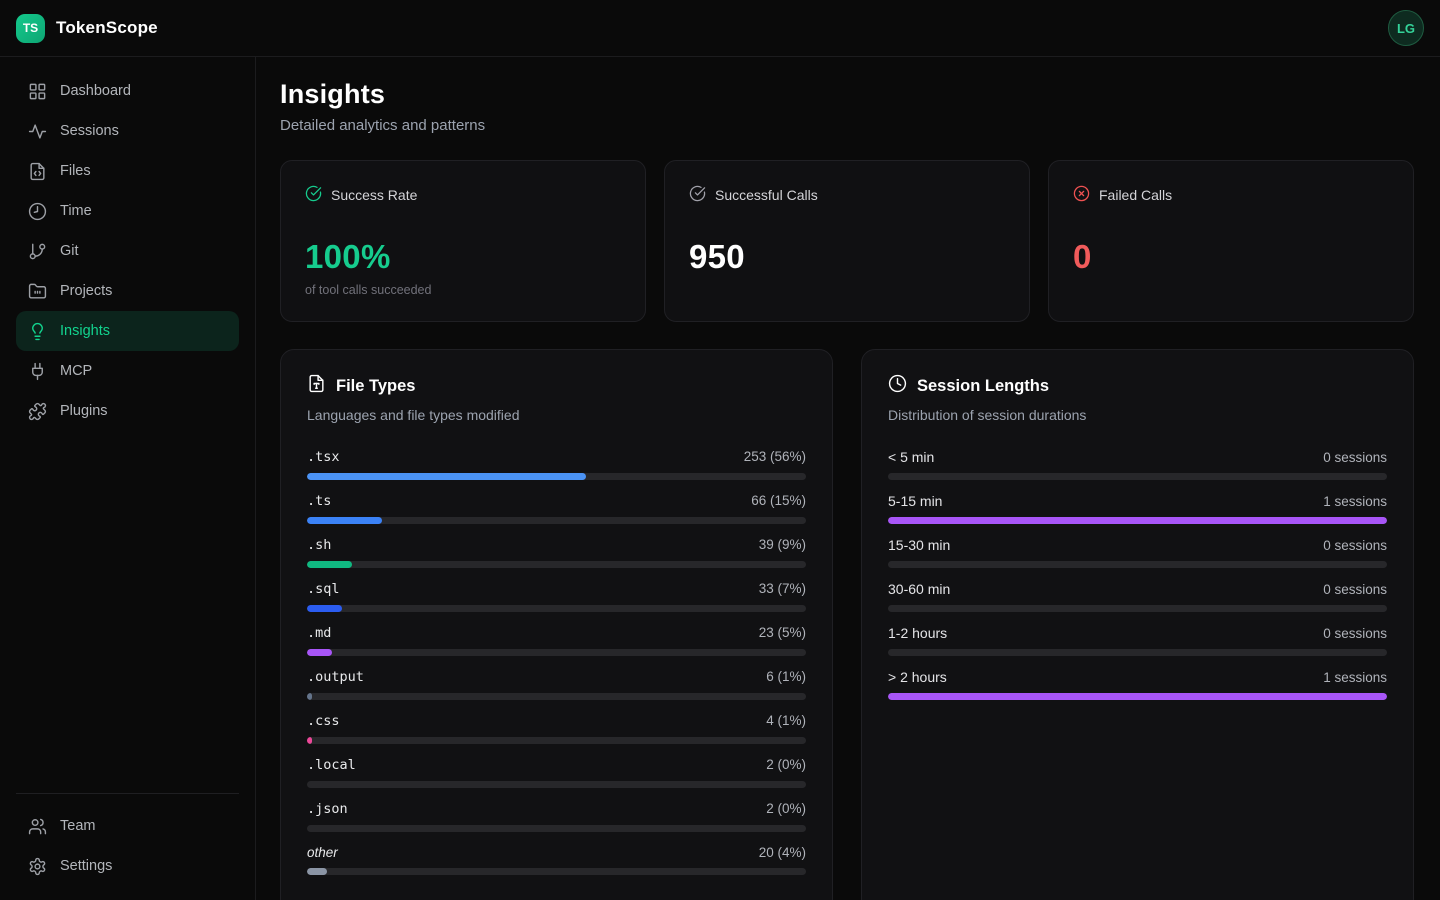  Describe the element at coordinates (37, 251) in the screenshot. I see `git-branch-icon` at that location.